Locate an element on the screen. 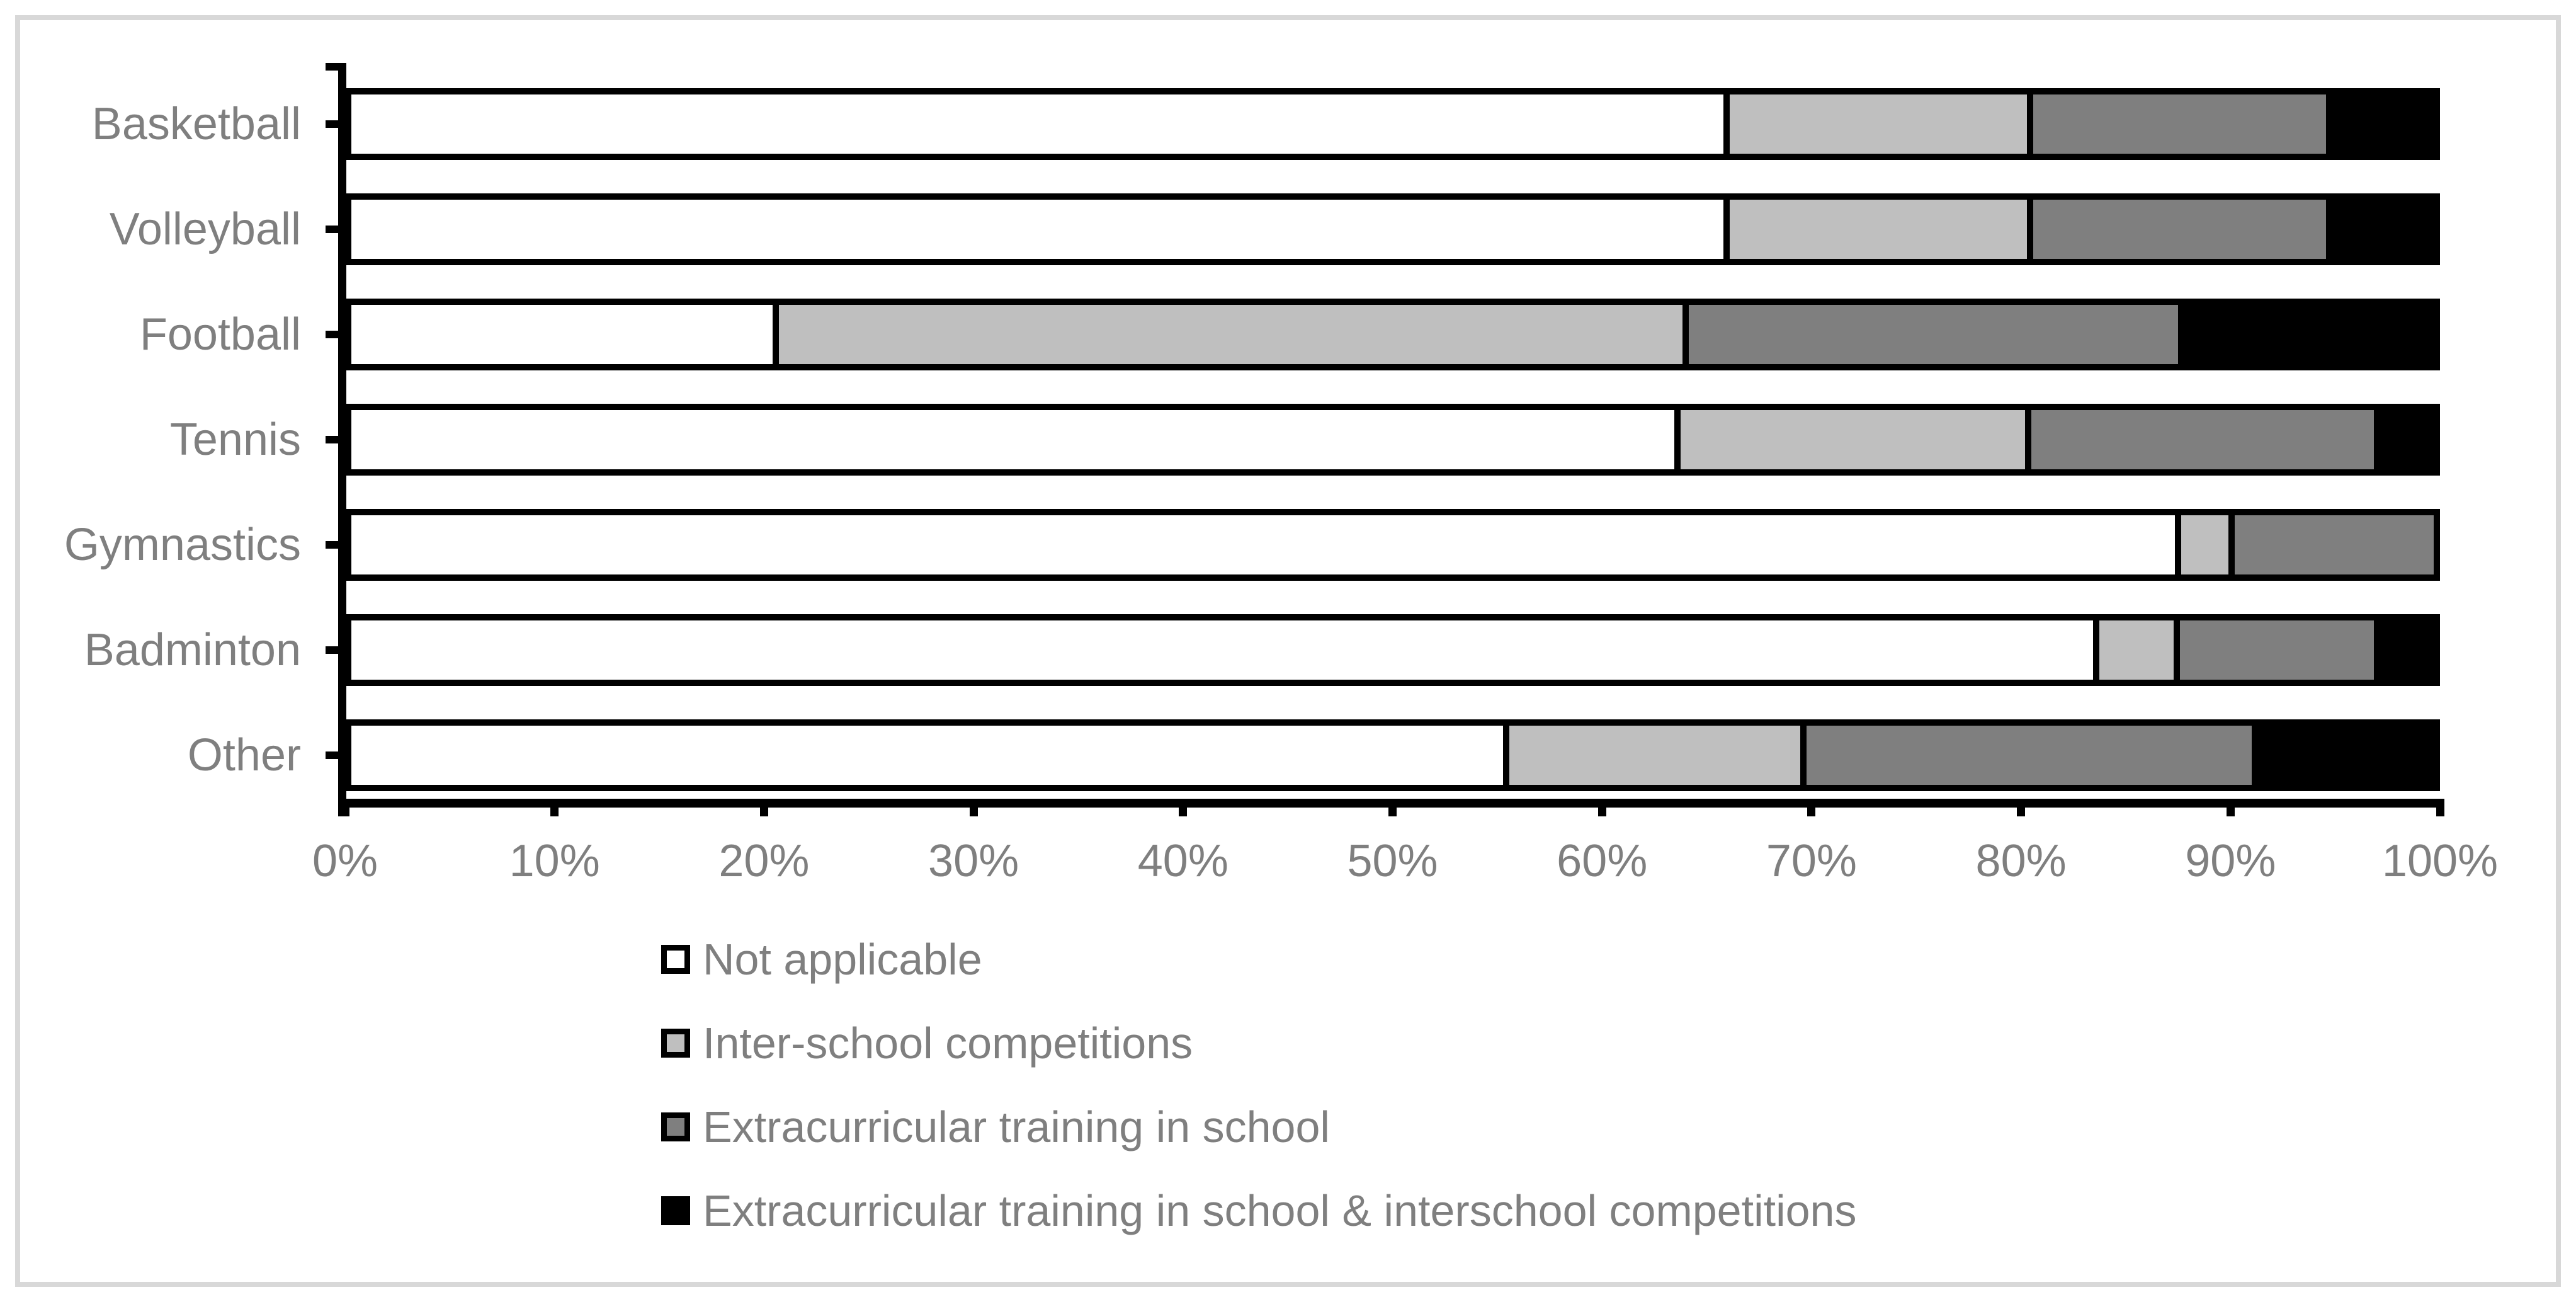 The width and height of the screenshot is (2576, 1297). x-axis-tick-label: 60% is located at coordinates (1602, 861).